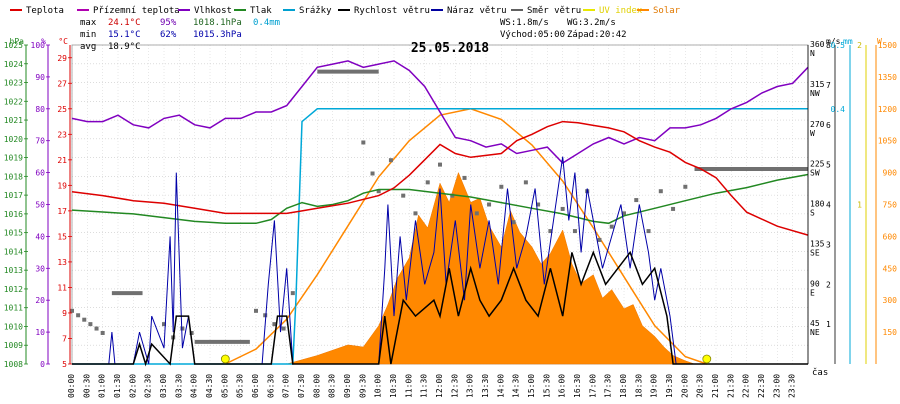 This screenshot has height=404, width=900. What do you see at coordinates (817, 124) in the screenshot?
I see `direction-tick-label: 270` at bounding box center [817, 124].